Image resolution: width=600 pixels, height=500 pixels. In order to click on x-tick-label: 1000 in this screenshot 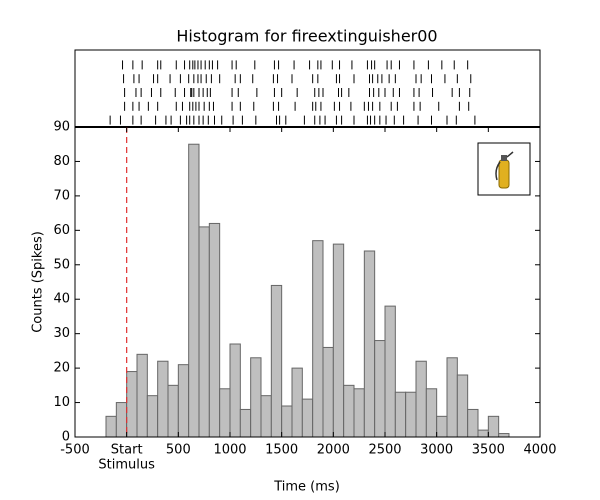, I will do `click(229, 450)`.